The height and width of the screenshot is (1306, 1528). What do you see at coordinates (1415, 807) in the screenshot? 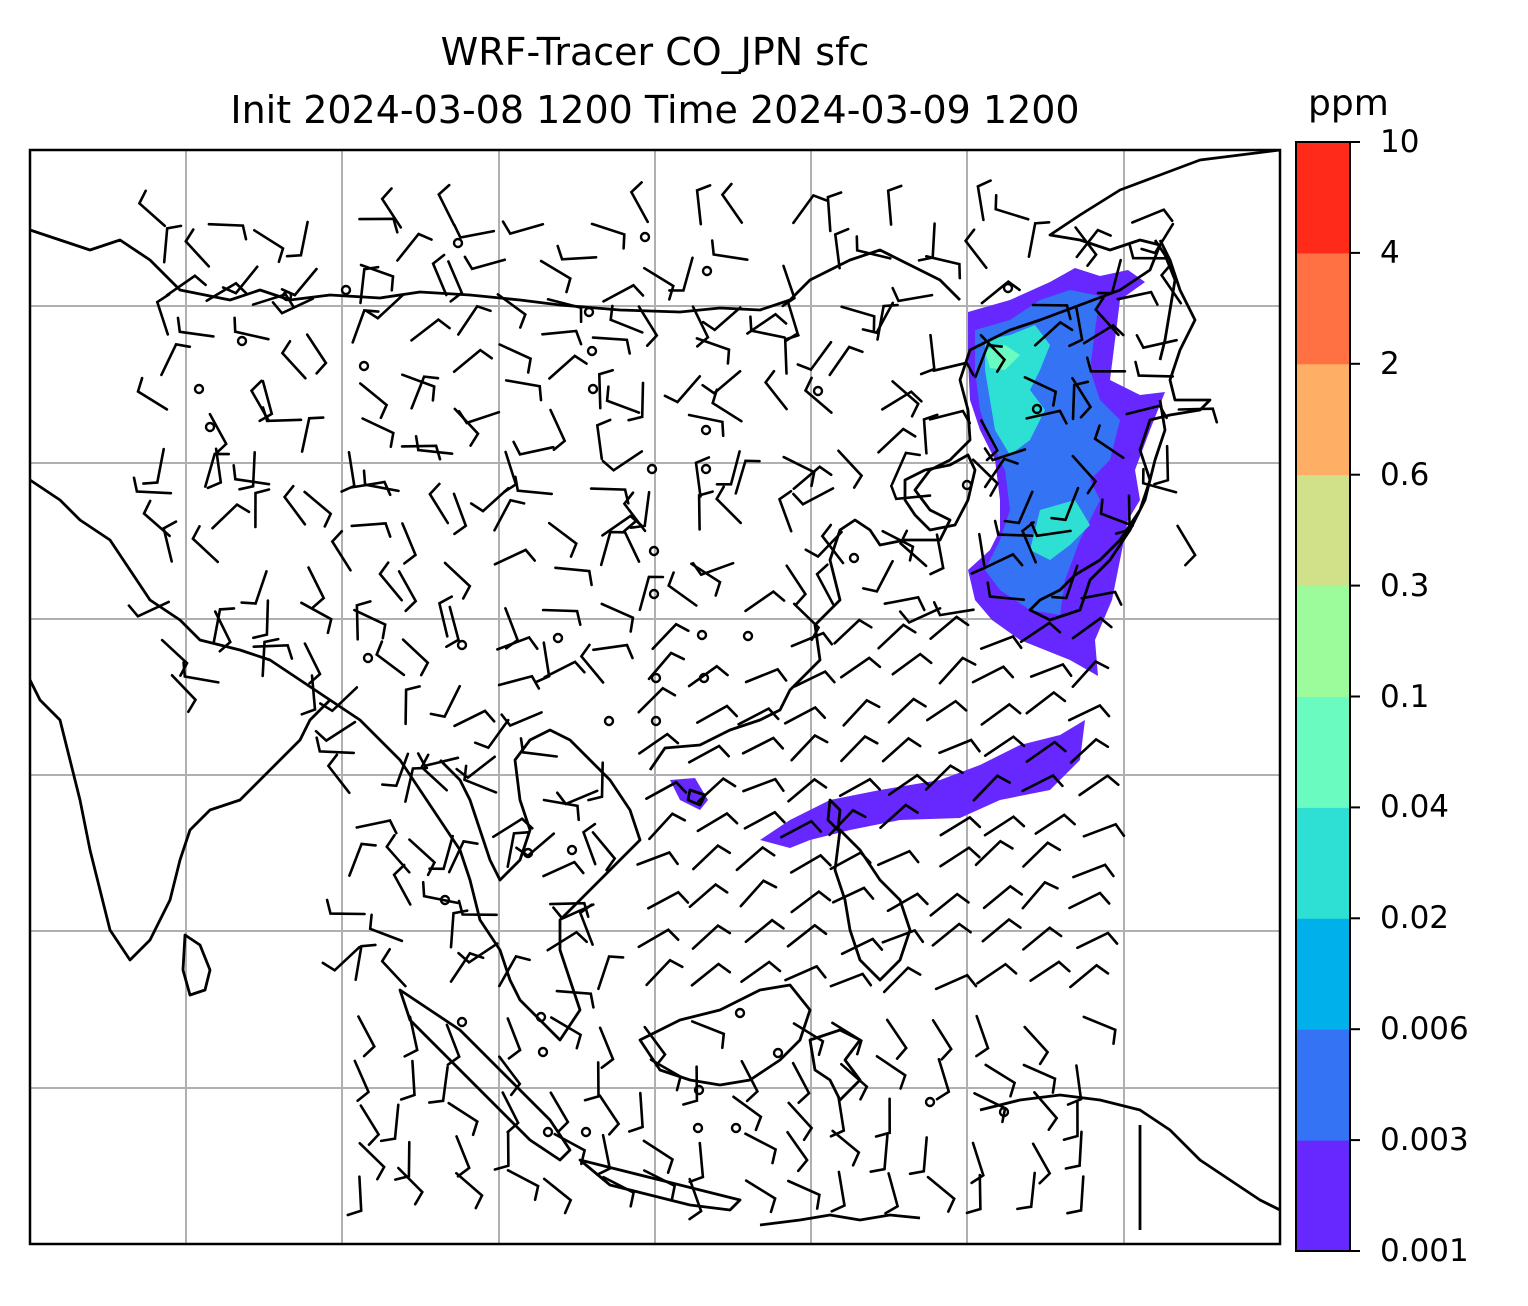
I see `colorbar-tick-label: 0.04` at bounding box center [1415, 807].